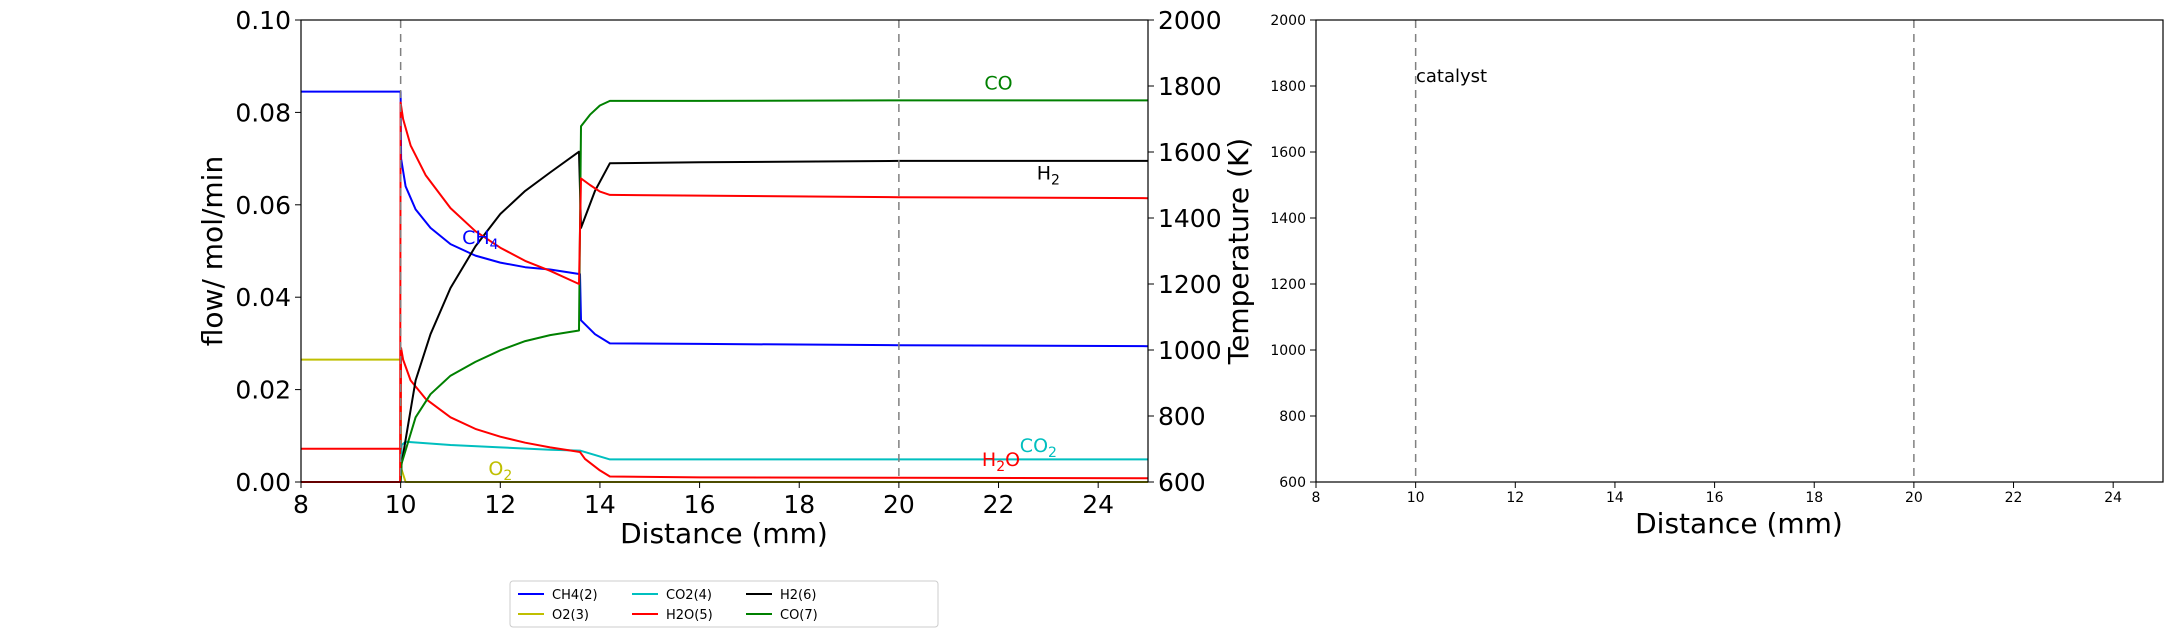 This screenshot has height=636, width=2173. I want to click on left-x-ticks: 8 10 12 14 16 18 20 22 24, so click(703, 500).